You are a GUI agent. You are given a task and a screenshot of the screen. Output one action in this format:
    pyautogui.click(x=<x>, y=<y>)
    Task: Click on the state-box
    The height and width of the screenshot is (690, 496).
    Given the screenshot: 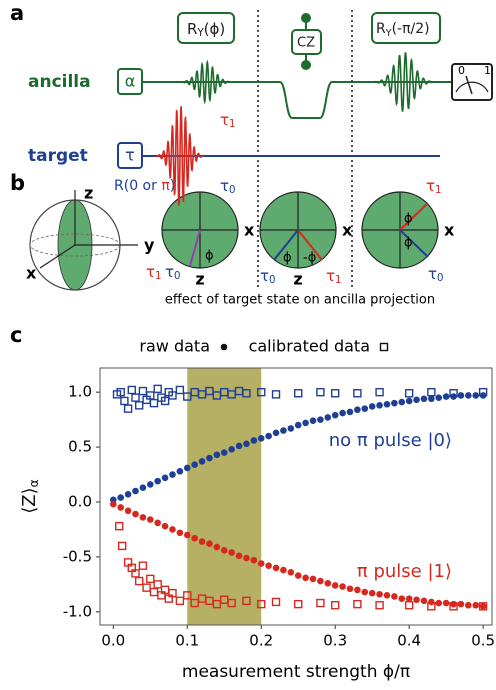 What is the action you would take?
    pyautogui.click(x=130, y=155)
    